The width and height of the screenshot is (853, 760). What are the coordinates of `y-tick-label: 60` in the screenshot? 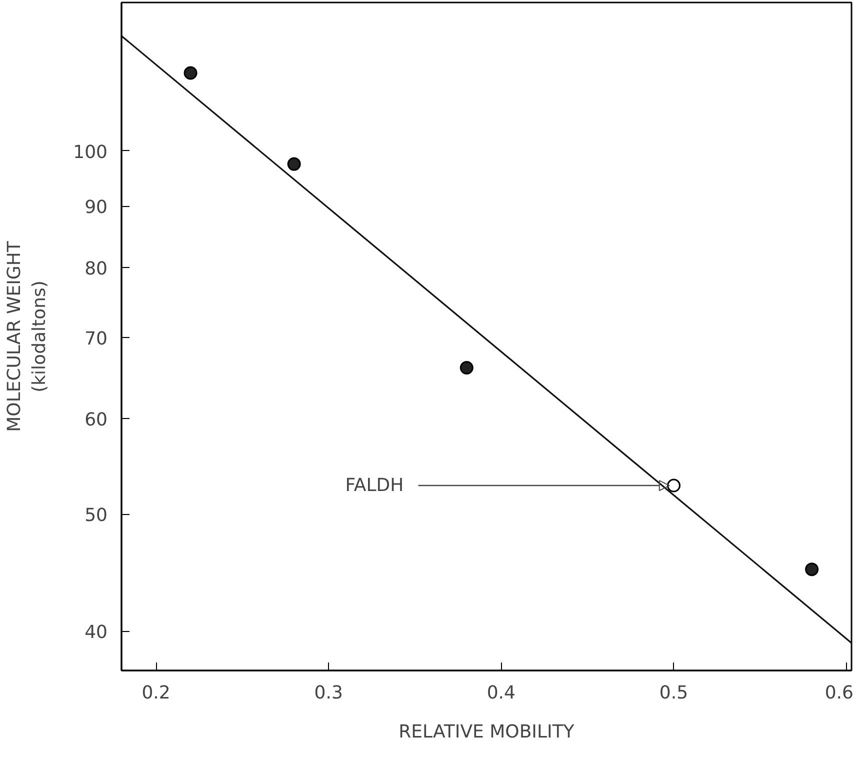 It's located at (96, 420).